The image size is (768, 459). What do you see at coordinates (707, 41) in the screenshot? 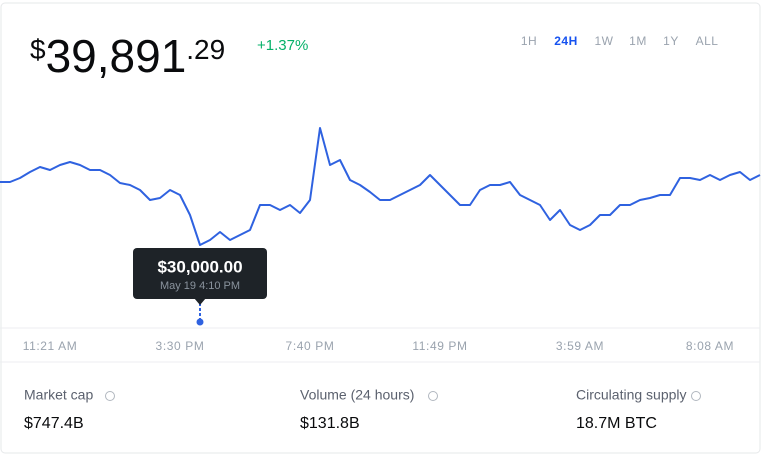
I see `time-range-tab: ALL` at bounding box center [707, 41].